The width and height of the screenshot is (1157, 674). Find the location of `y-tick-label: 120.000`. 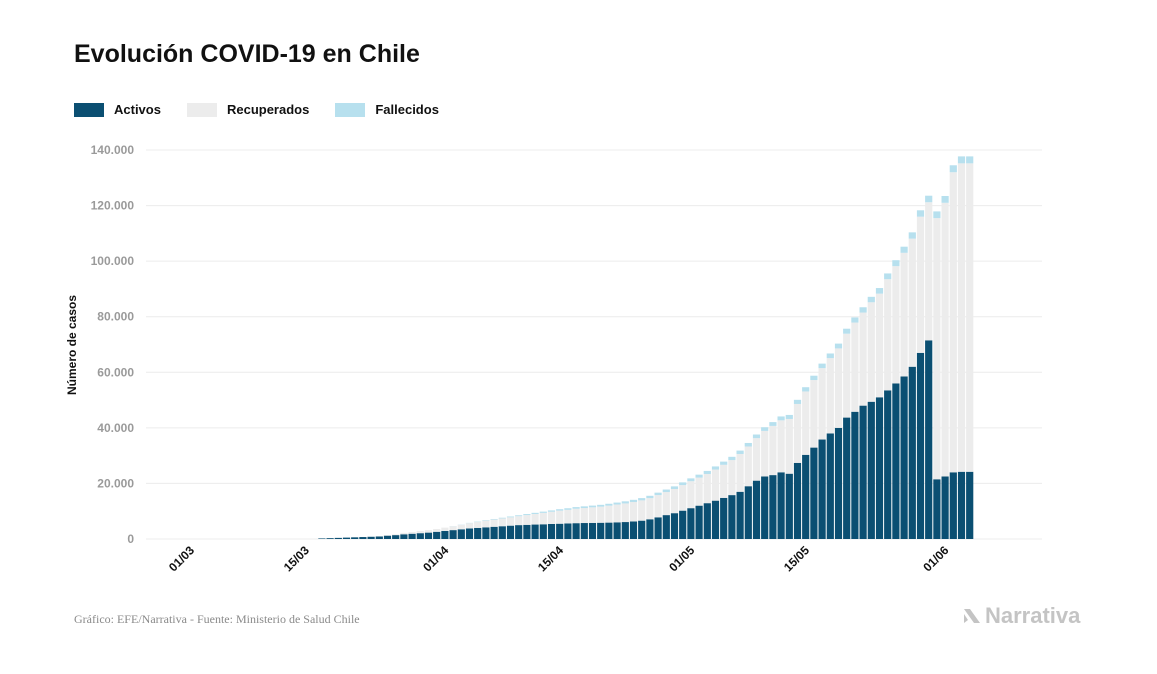

y-tick-label: 120.000 is located at coordinates (113, 206).